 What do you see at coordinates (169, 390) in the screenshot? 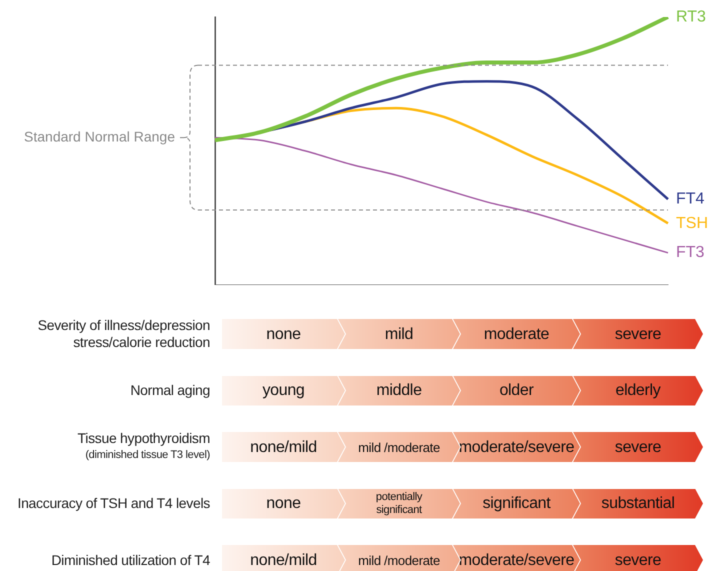
I see `text: Normal aging` at bounding box center [169, 390].